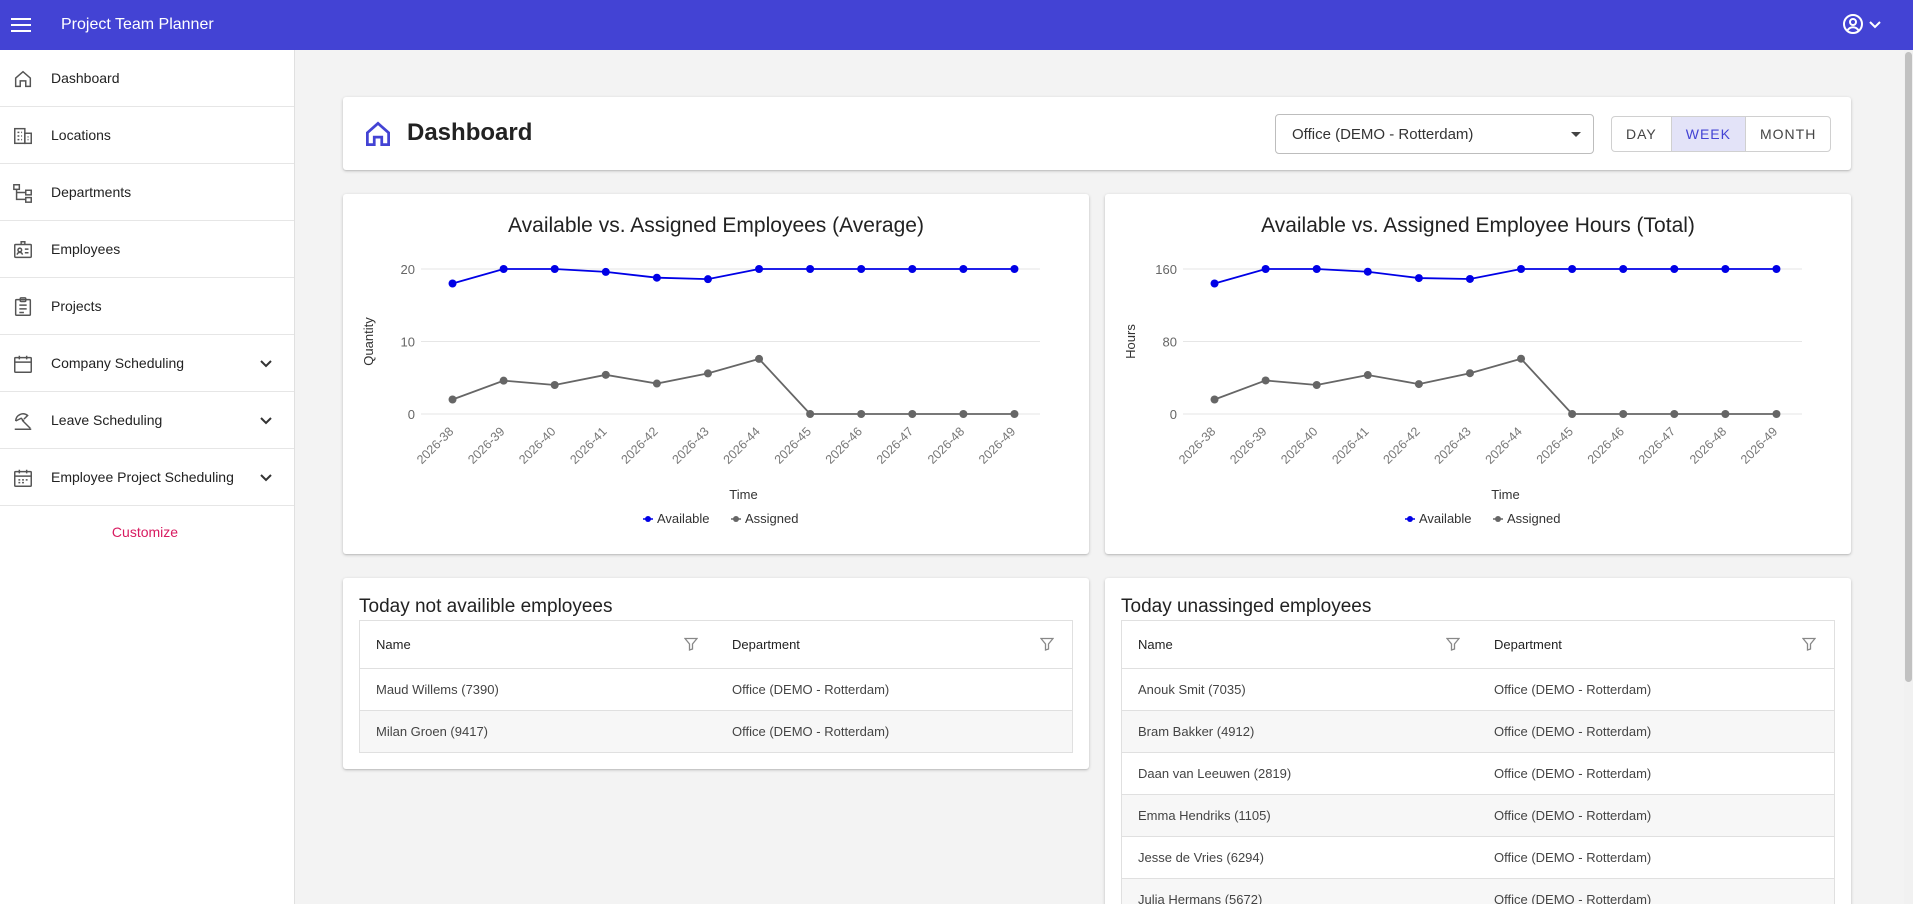 This screenshot has height=904, width=1913. Describe the element at coordinates (588, 445) in the screenshot. I see `x-tick-label: 2026-41` at that location.